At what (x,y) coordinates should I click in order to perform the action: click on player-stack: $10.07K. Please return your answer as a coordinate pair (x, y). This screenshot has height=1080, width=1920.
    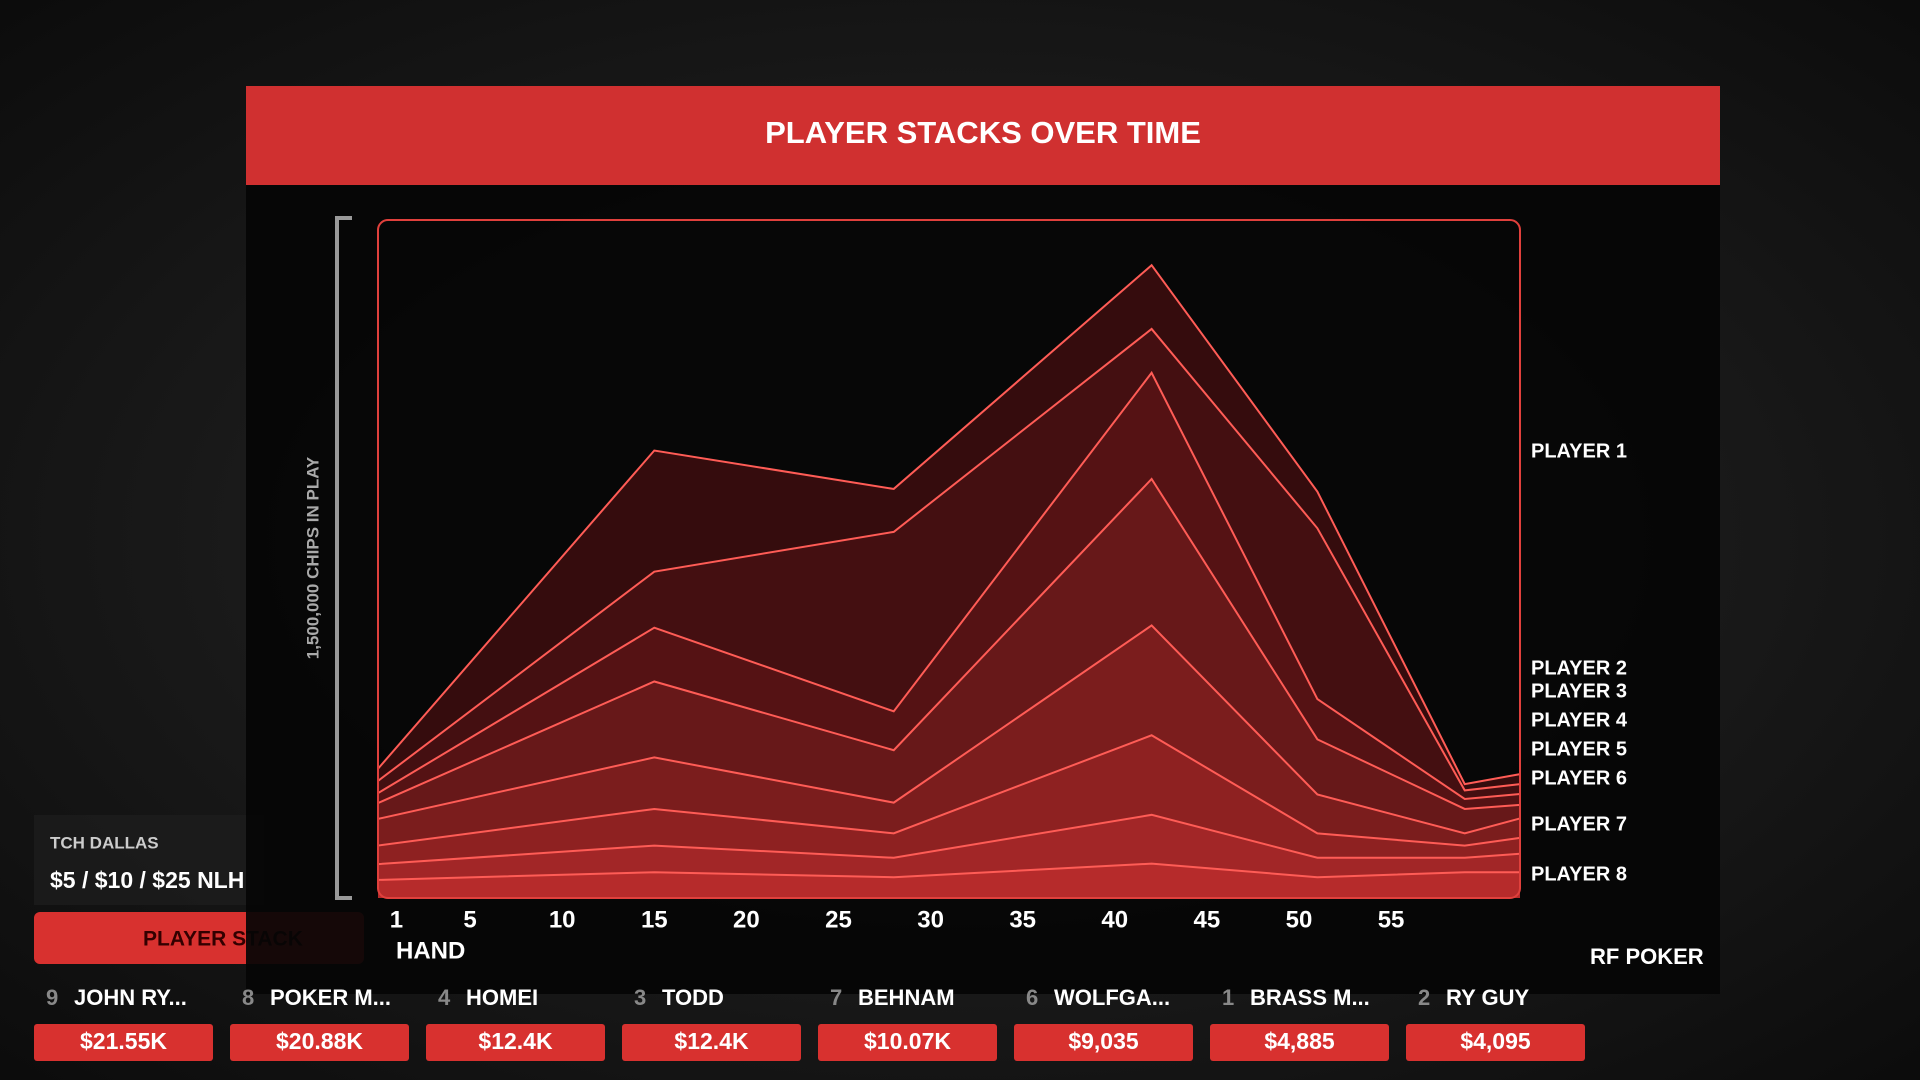
    Looking at the image, I should click on (907, 1041).